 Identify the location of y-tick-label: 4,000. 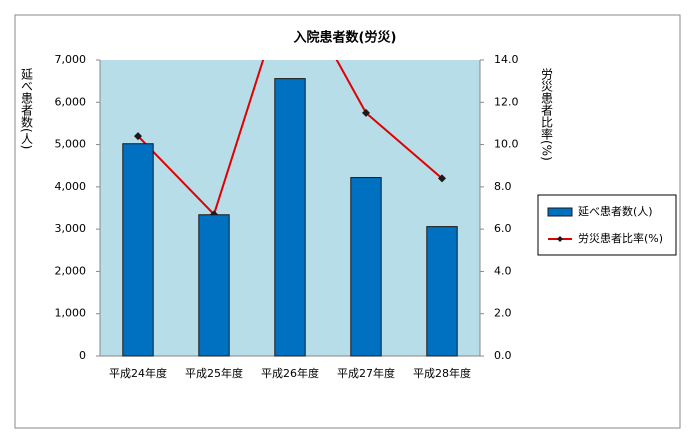
(71, 186).